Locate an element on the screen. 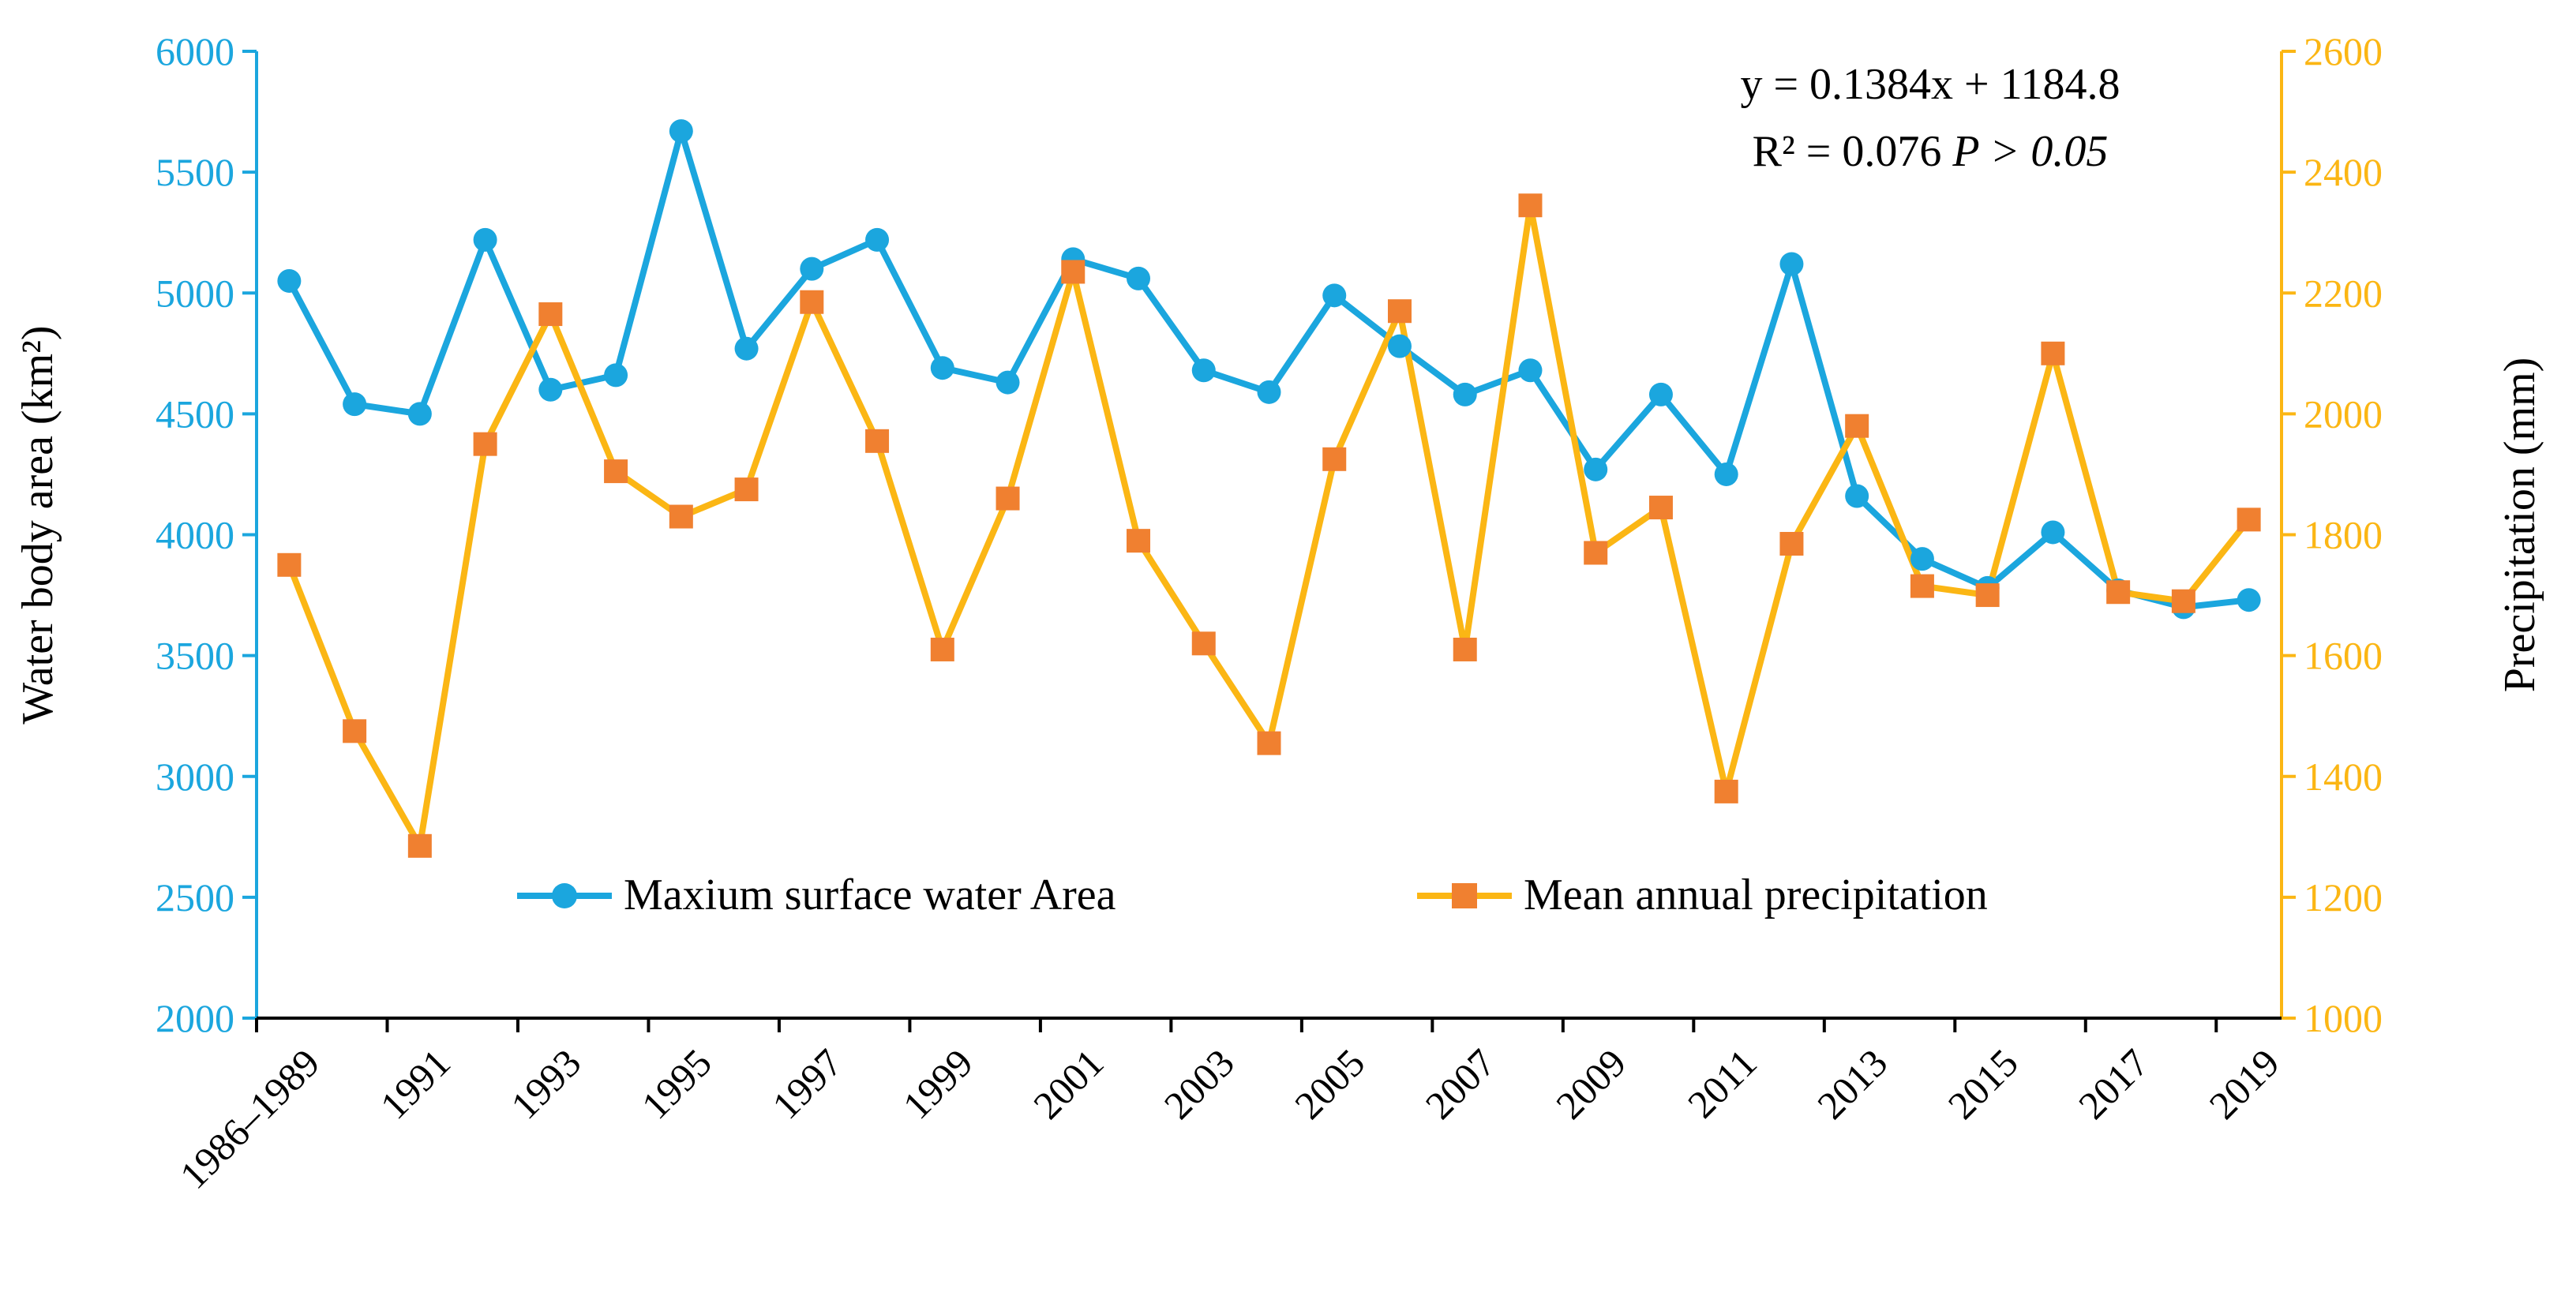  y-axis-left-title: Water body area (km²) is located at coordinates (37, 524).